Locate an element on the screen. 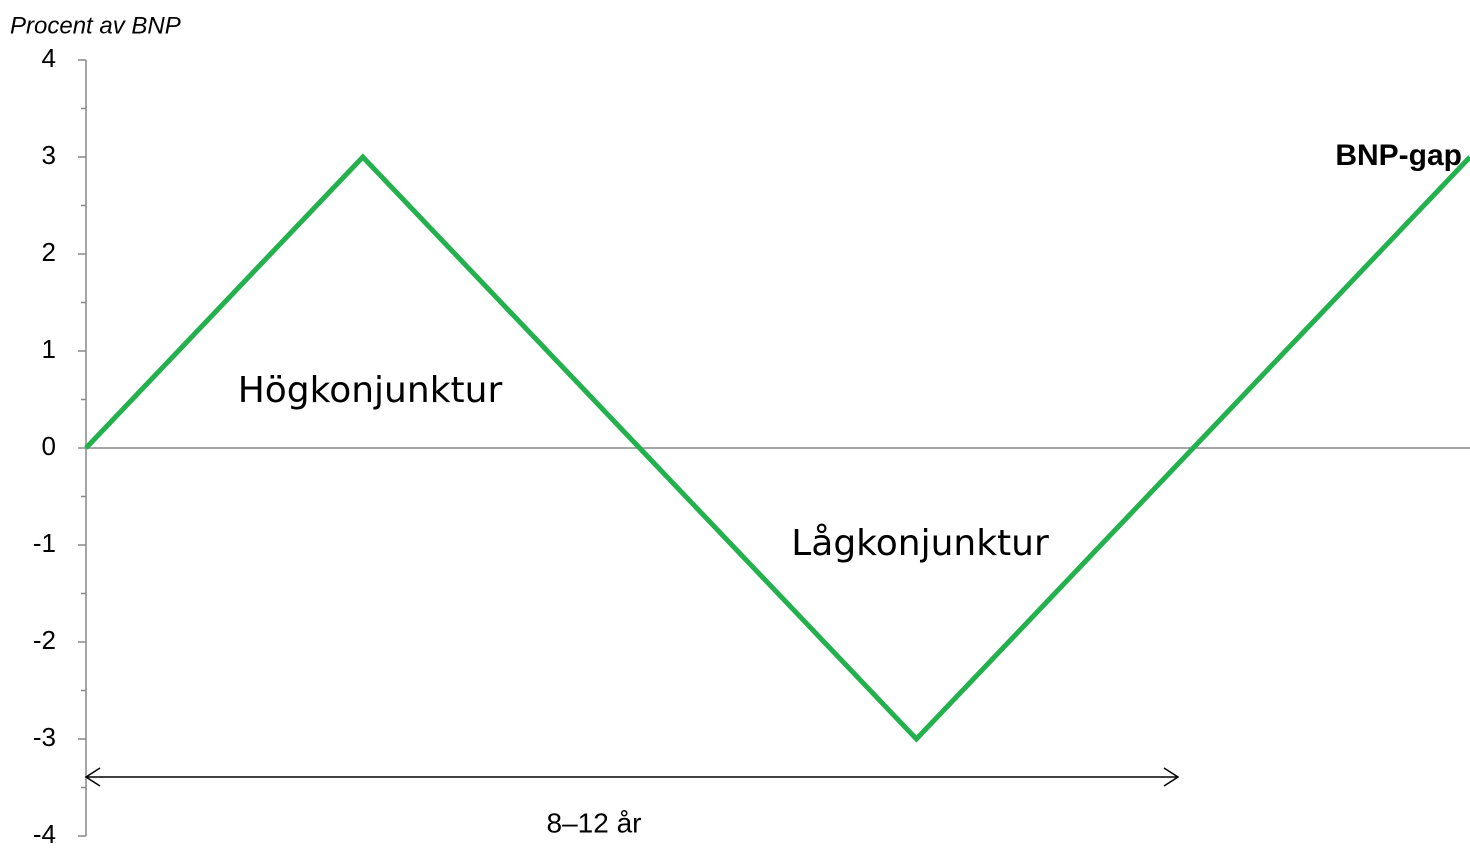 The width and height of the screenshot is (1470, 849). series-label: BNP-gap is located at coordinates (1398, 155).